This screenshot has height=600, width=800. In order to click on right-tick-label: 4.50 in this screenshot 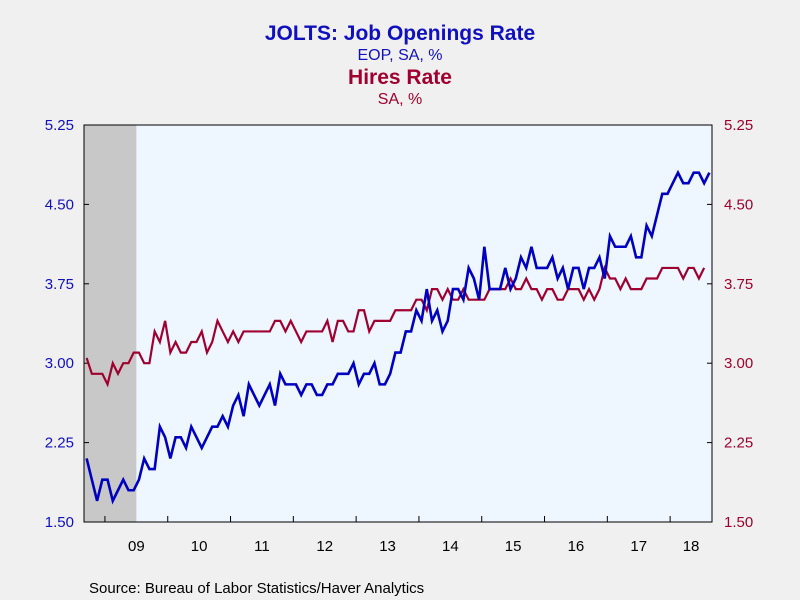, I will do `click(738, 204)`.